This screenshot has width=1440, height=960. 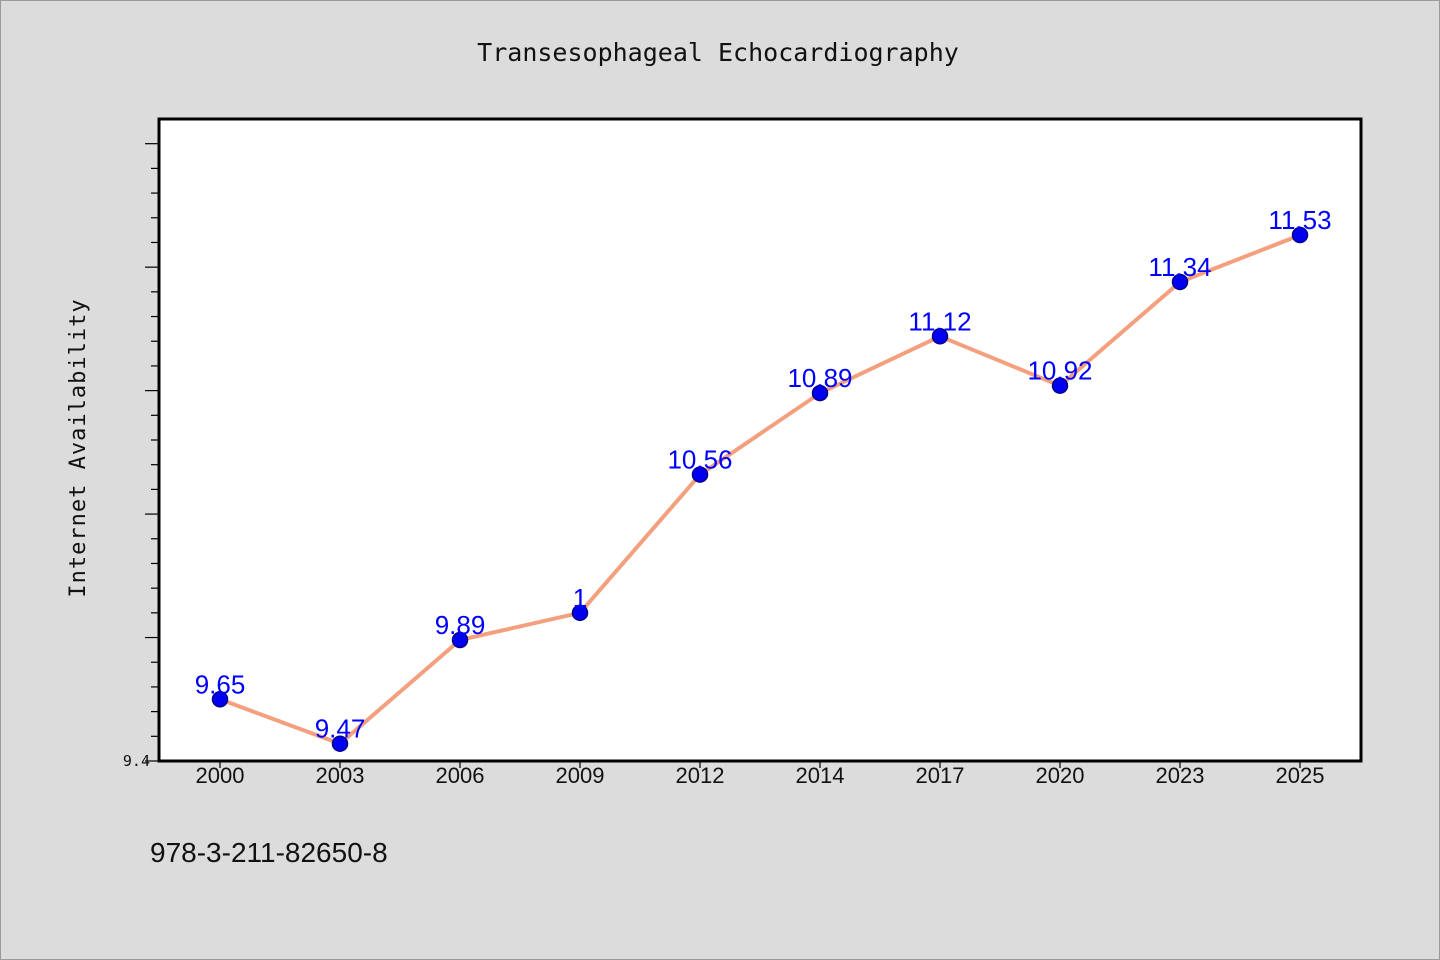 What do you see at coordinates (460, 775) in the screenshot?
I see `x-tick-label: 2006` at bounding box center [460, 775].